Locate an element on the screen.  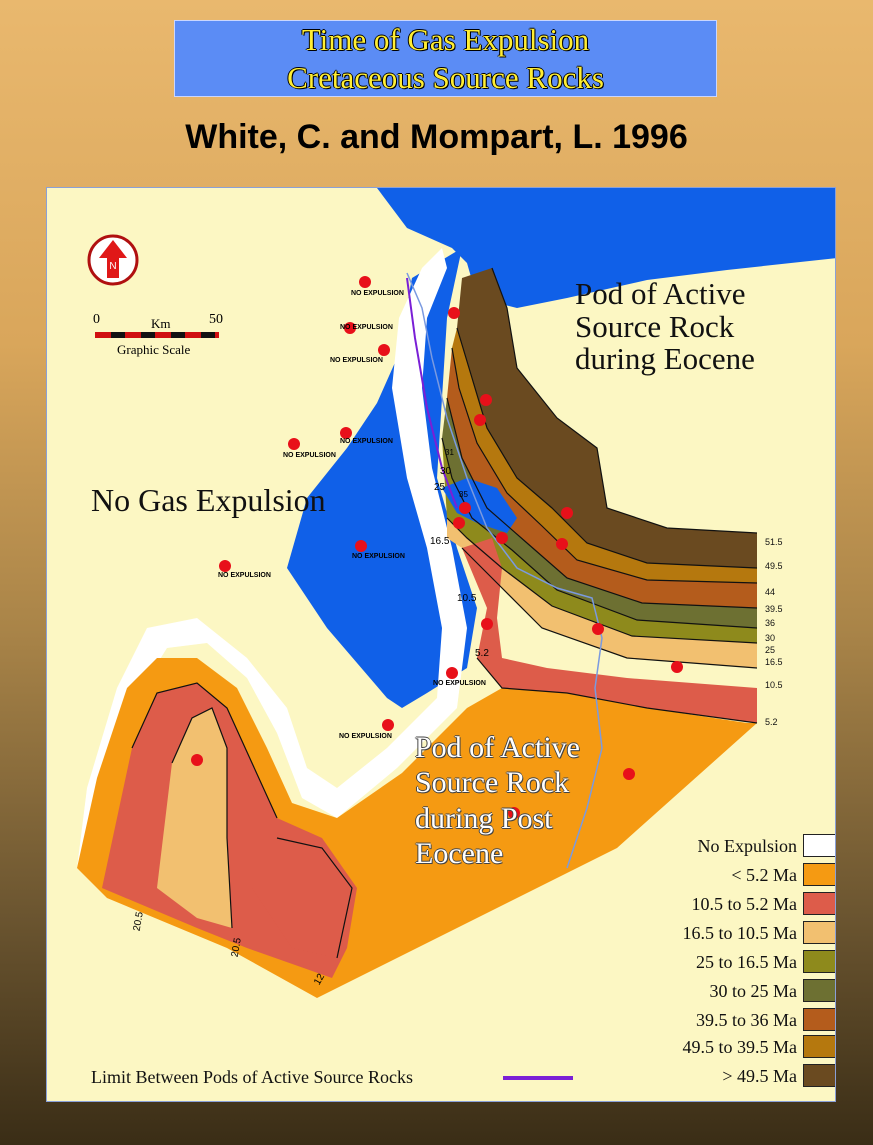
contour-value: 39.5 is located at coordinates (774, 609).